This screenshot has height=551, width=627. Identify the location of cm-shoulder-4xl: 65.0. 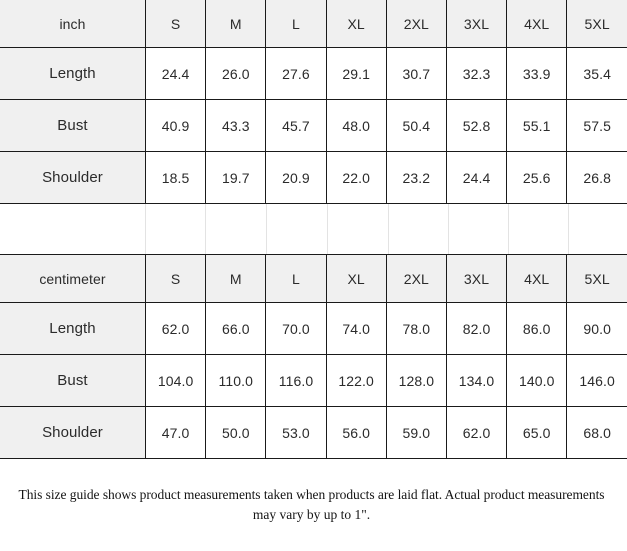
(537, 432).